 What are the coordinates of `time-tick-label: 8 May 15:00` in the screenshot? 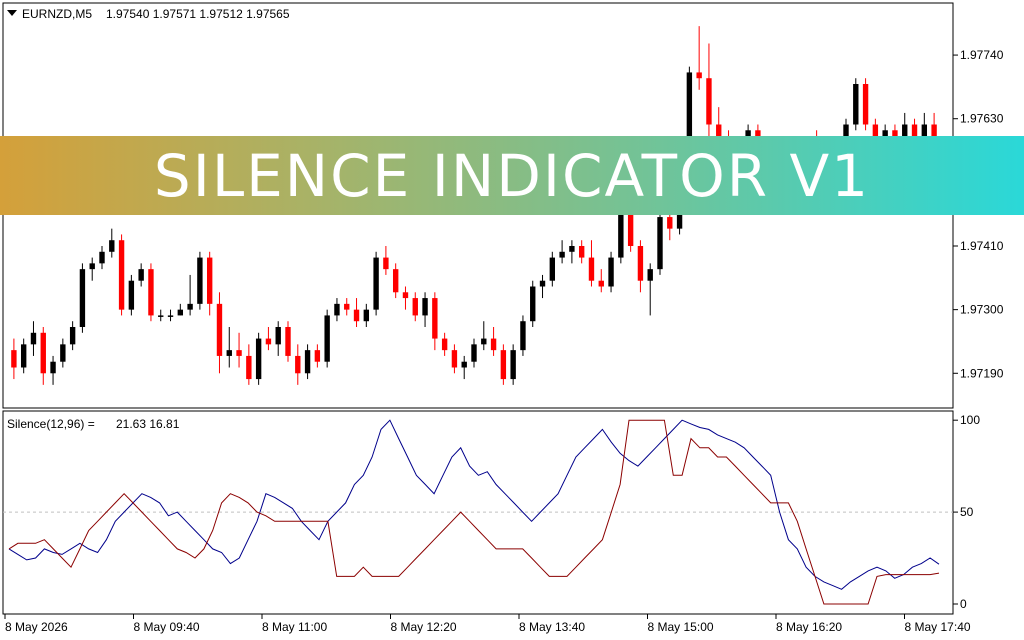 It's located at (681, 627).